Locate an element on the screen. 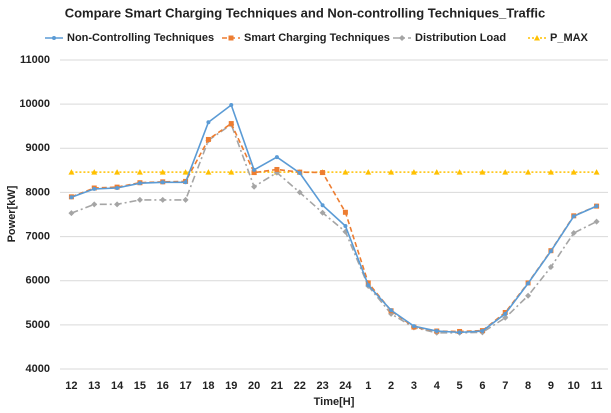 Image resolution: width=611 pixels, height=413 pixels. x-tick-label: 19 is located at coordinates (231, 386).